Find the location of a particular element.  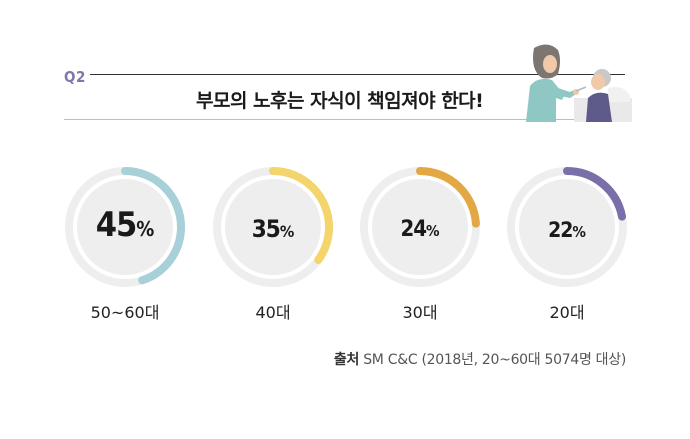

percent-label: 45% is located at coordinates (125, 225).